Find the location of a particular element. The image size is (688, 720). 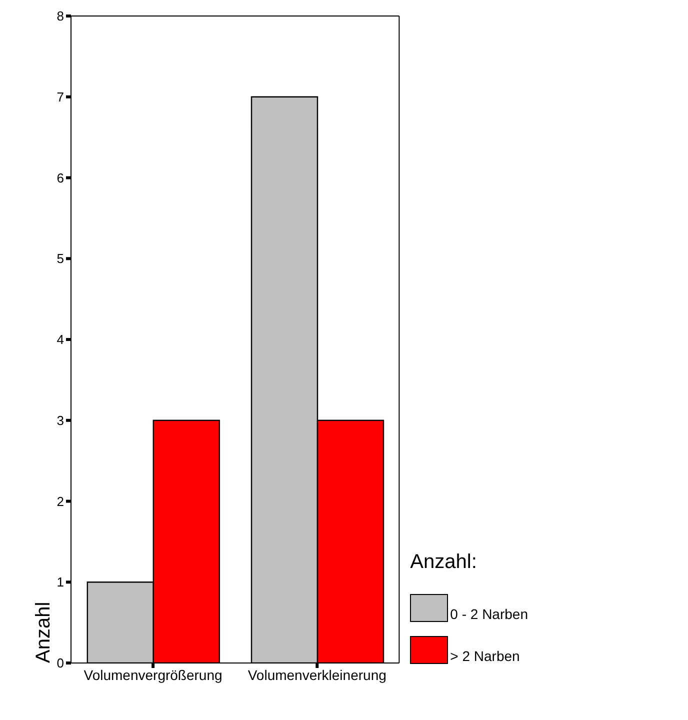

x-tick-label: Volumenvergrößerung is located at coordinates (153, 674).